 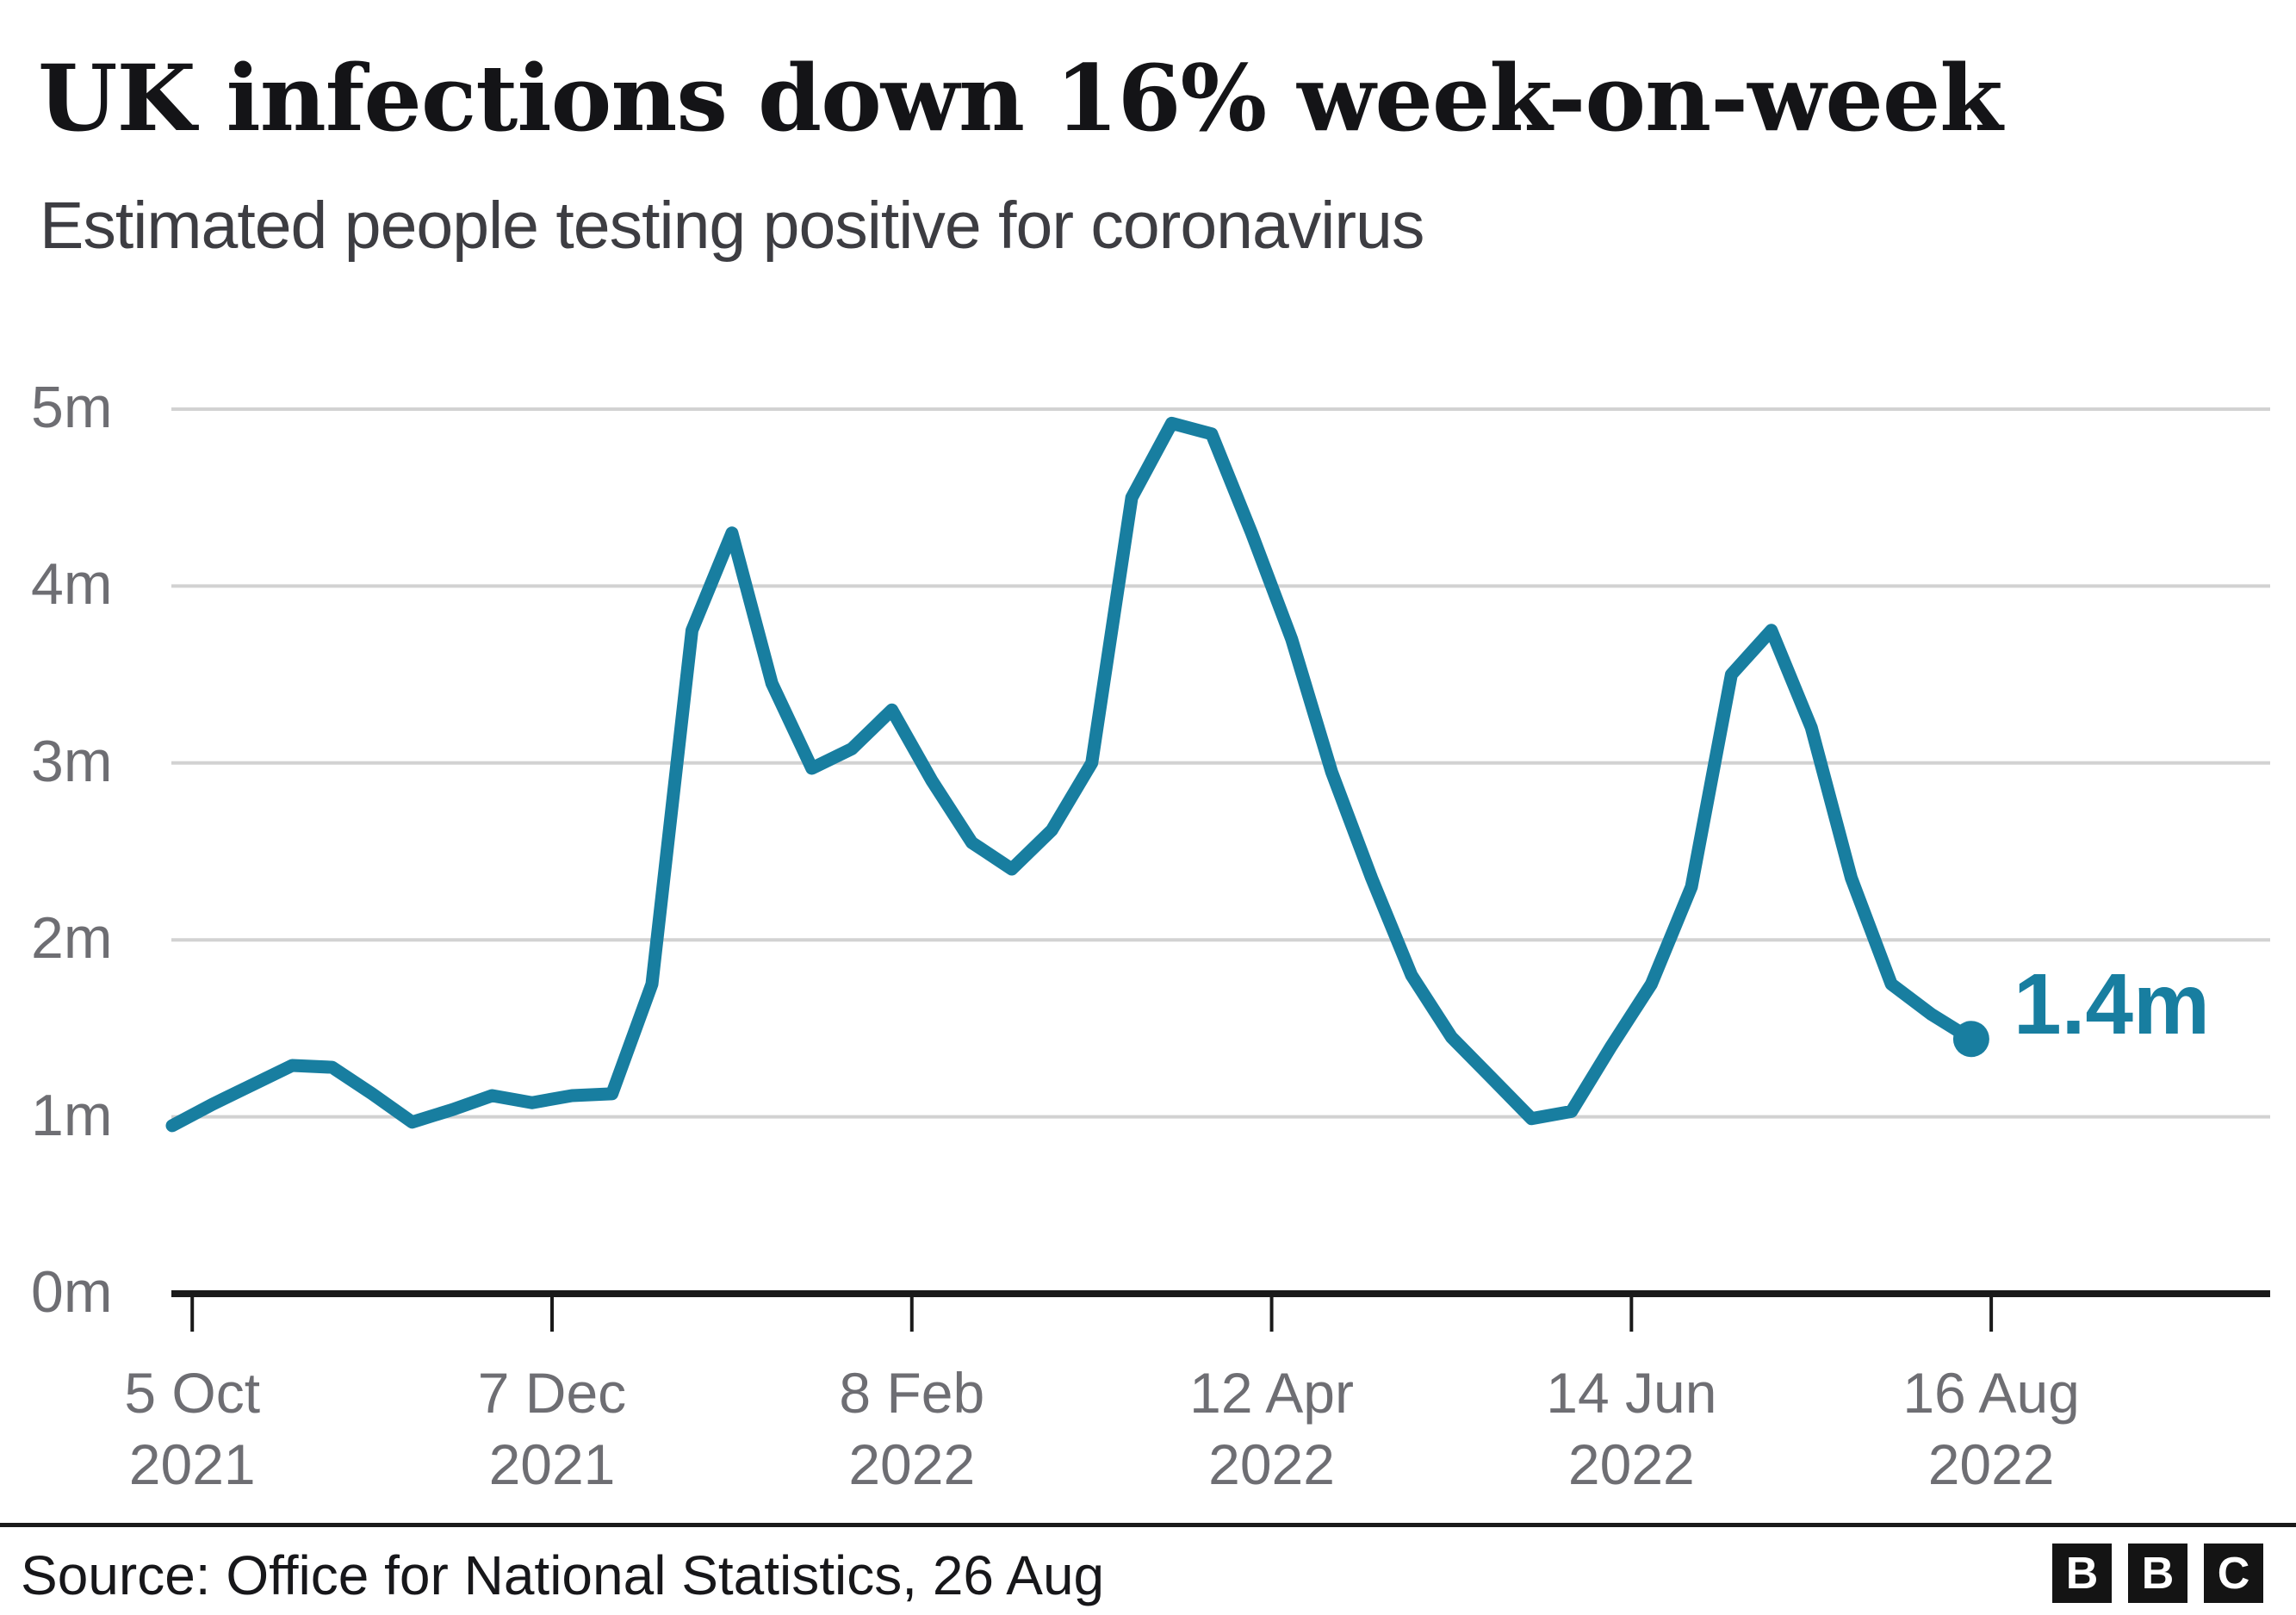 What do you see at coordinates (1631, 1428) in the screenshot?
I see `x-axis-label-14-Jun: 14 Jun 2022` at bounding box center [1631, 1428].